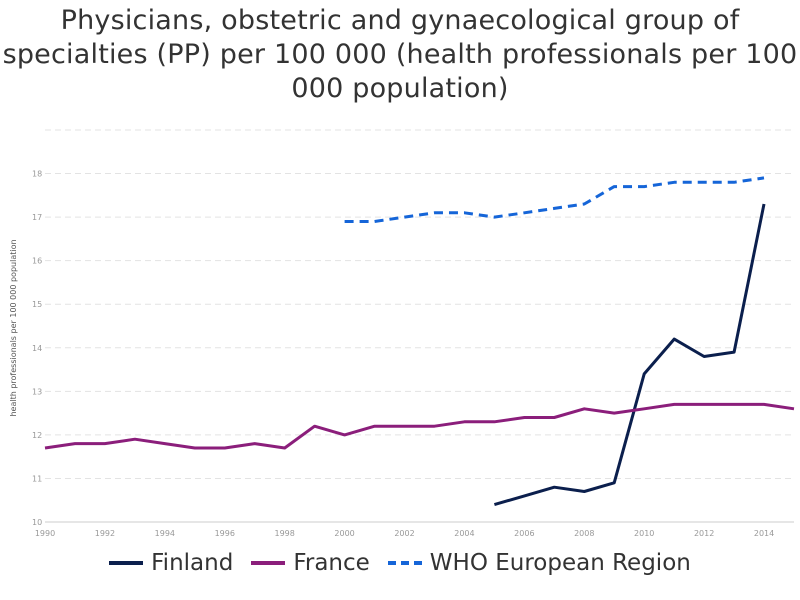 The width and height of the screenshot is (800, 600). I want to click on legend-item: France, so click(310, 563).